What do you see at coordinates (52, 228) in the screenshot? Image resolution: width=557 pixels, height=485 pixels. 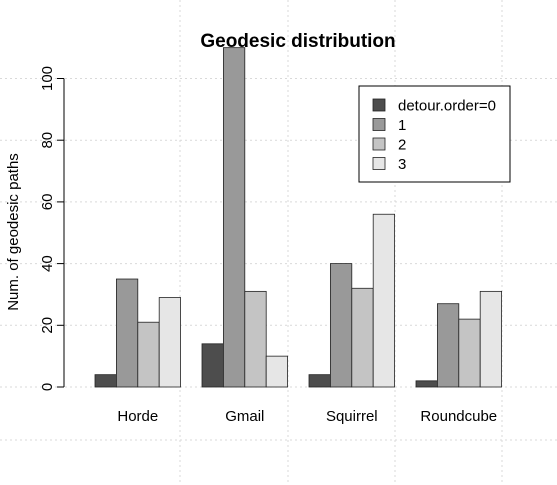 I see `y-axis: 0 20 40 60 80 100` at bounding box center [52, 228].